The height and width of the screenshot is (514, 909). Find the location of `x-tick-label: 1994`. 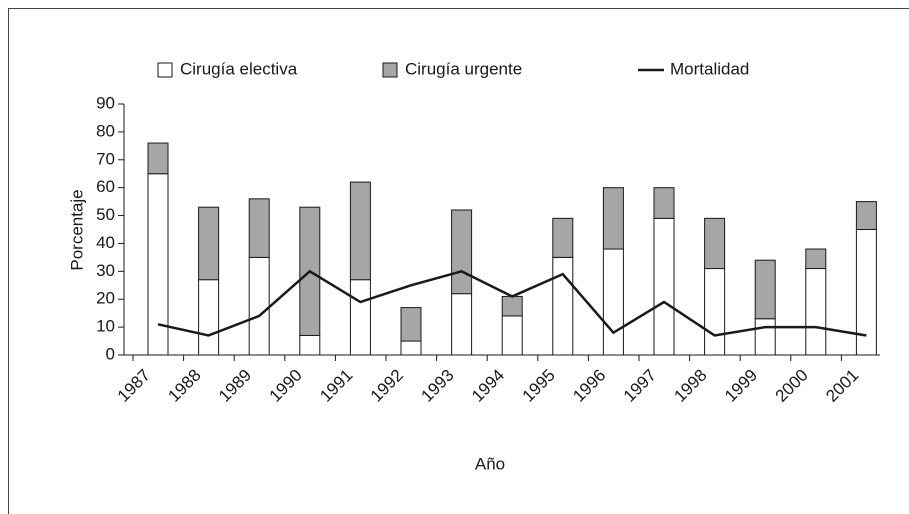

x-tick-label: 1994 is located at coordinates (488, 386).